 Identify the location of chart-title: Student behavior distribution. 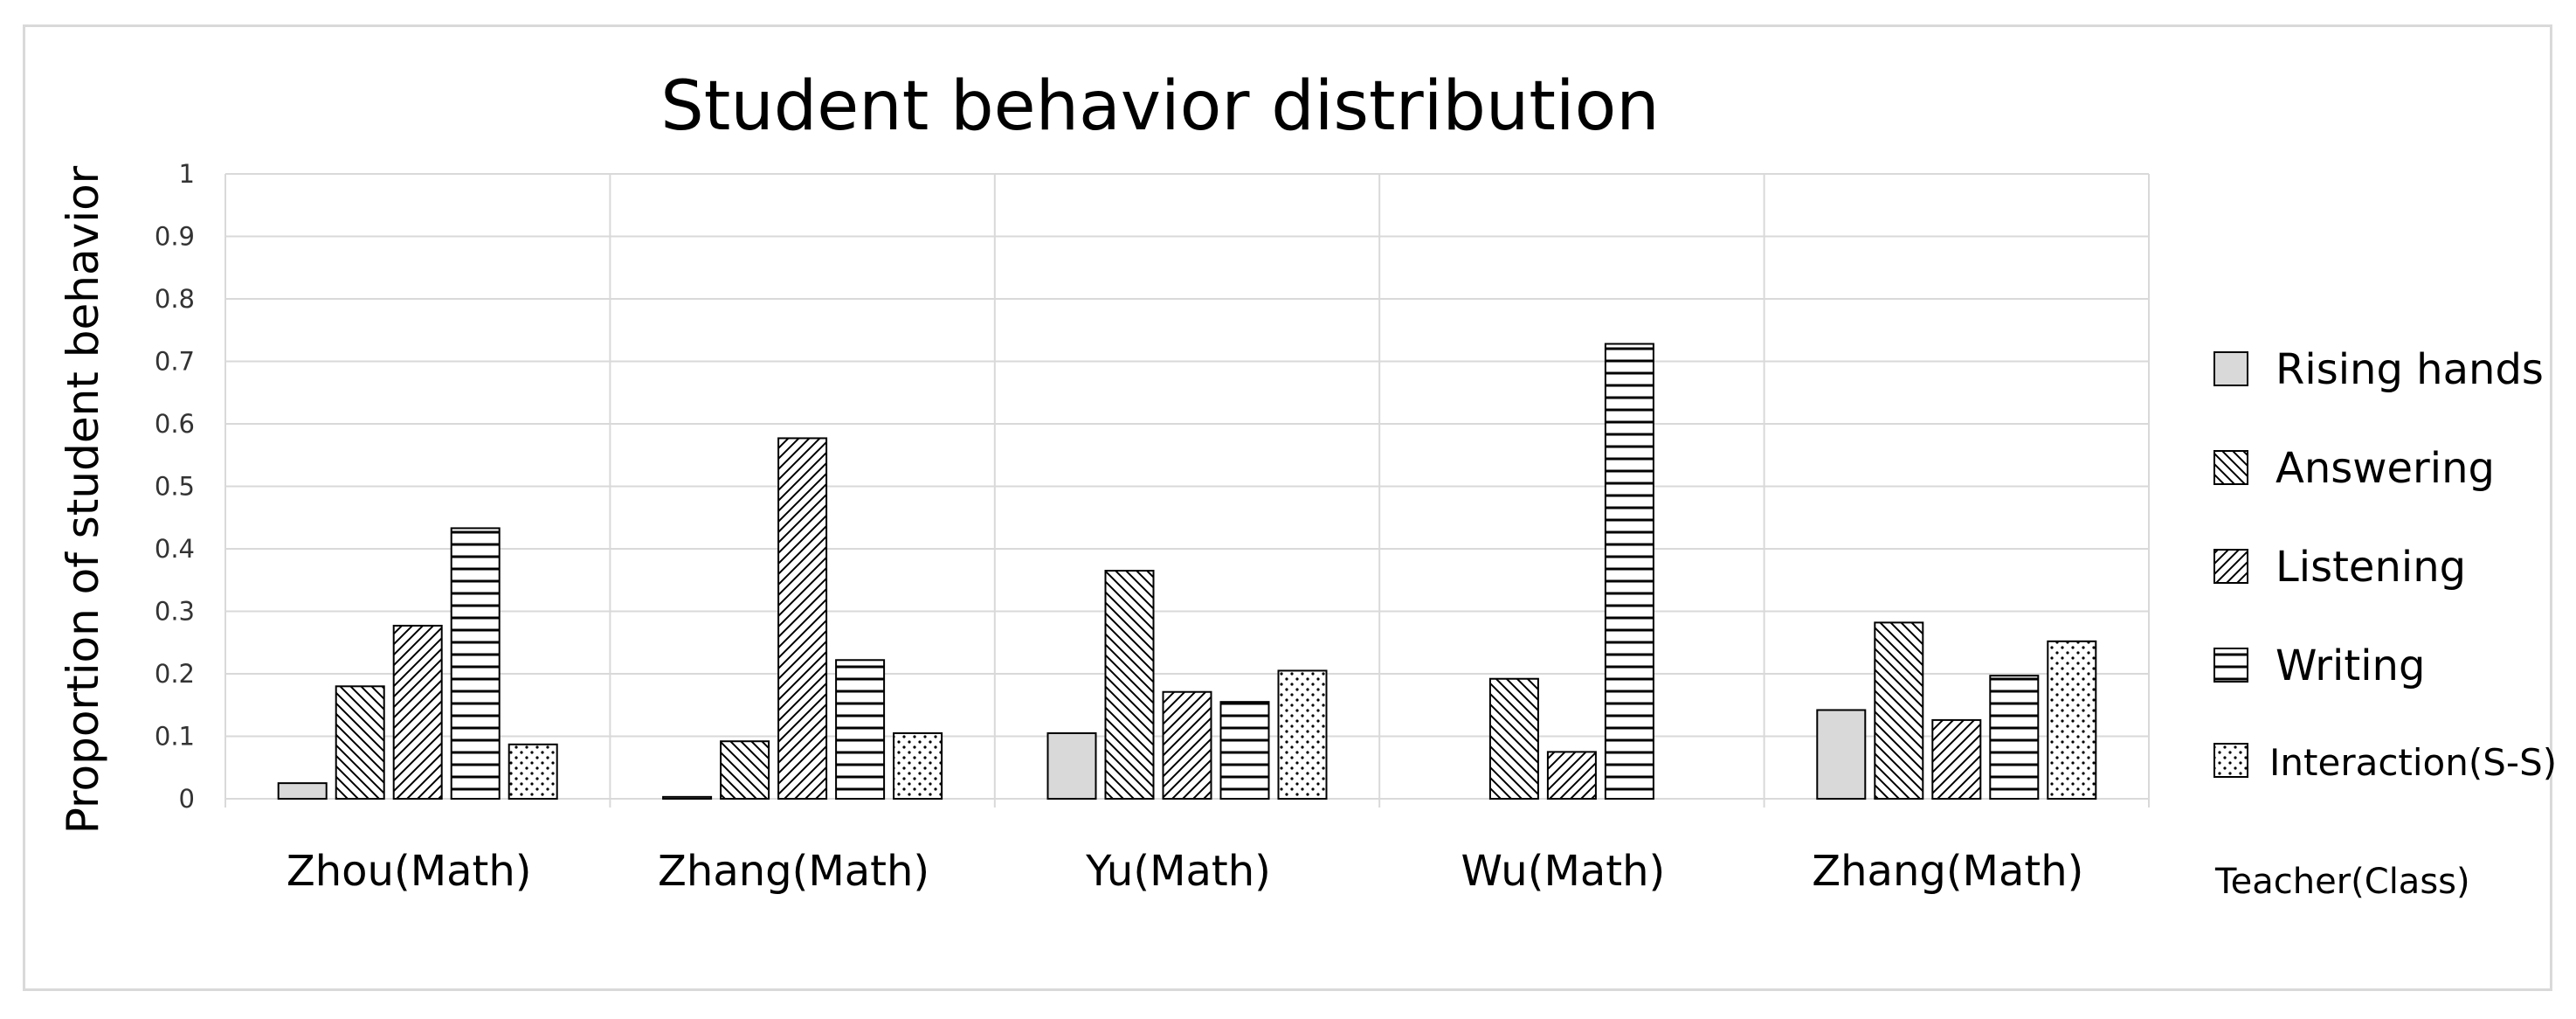
(1160, 106).